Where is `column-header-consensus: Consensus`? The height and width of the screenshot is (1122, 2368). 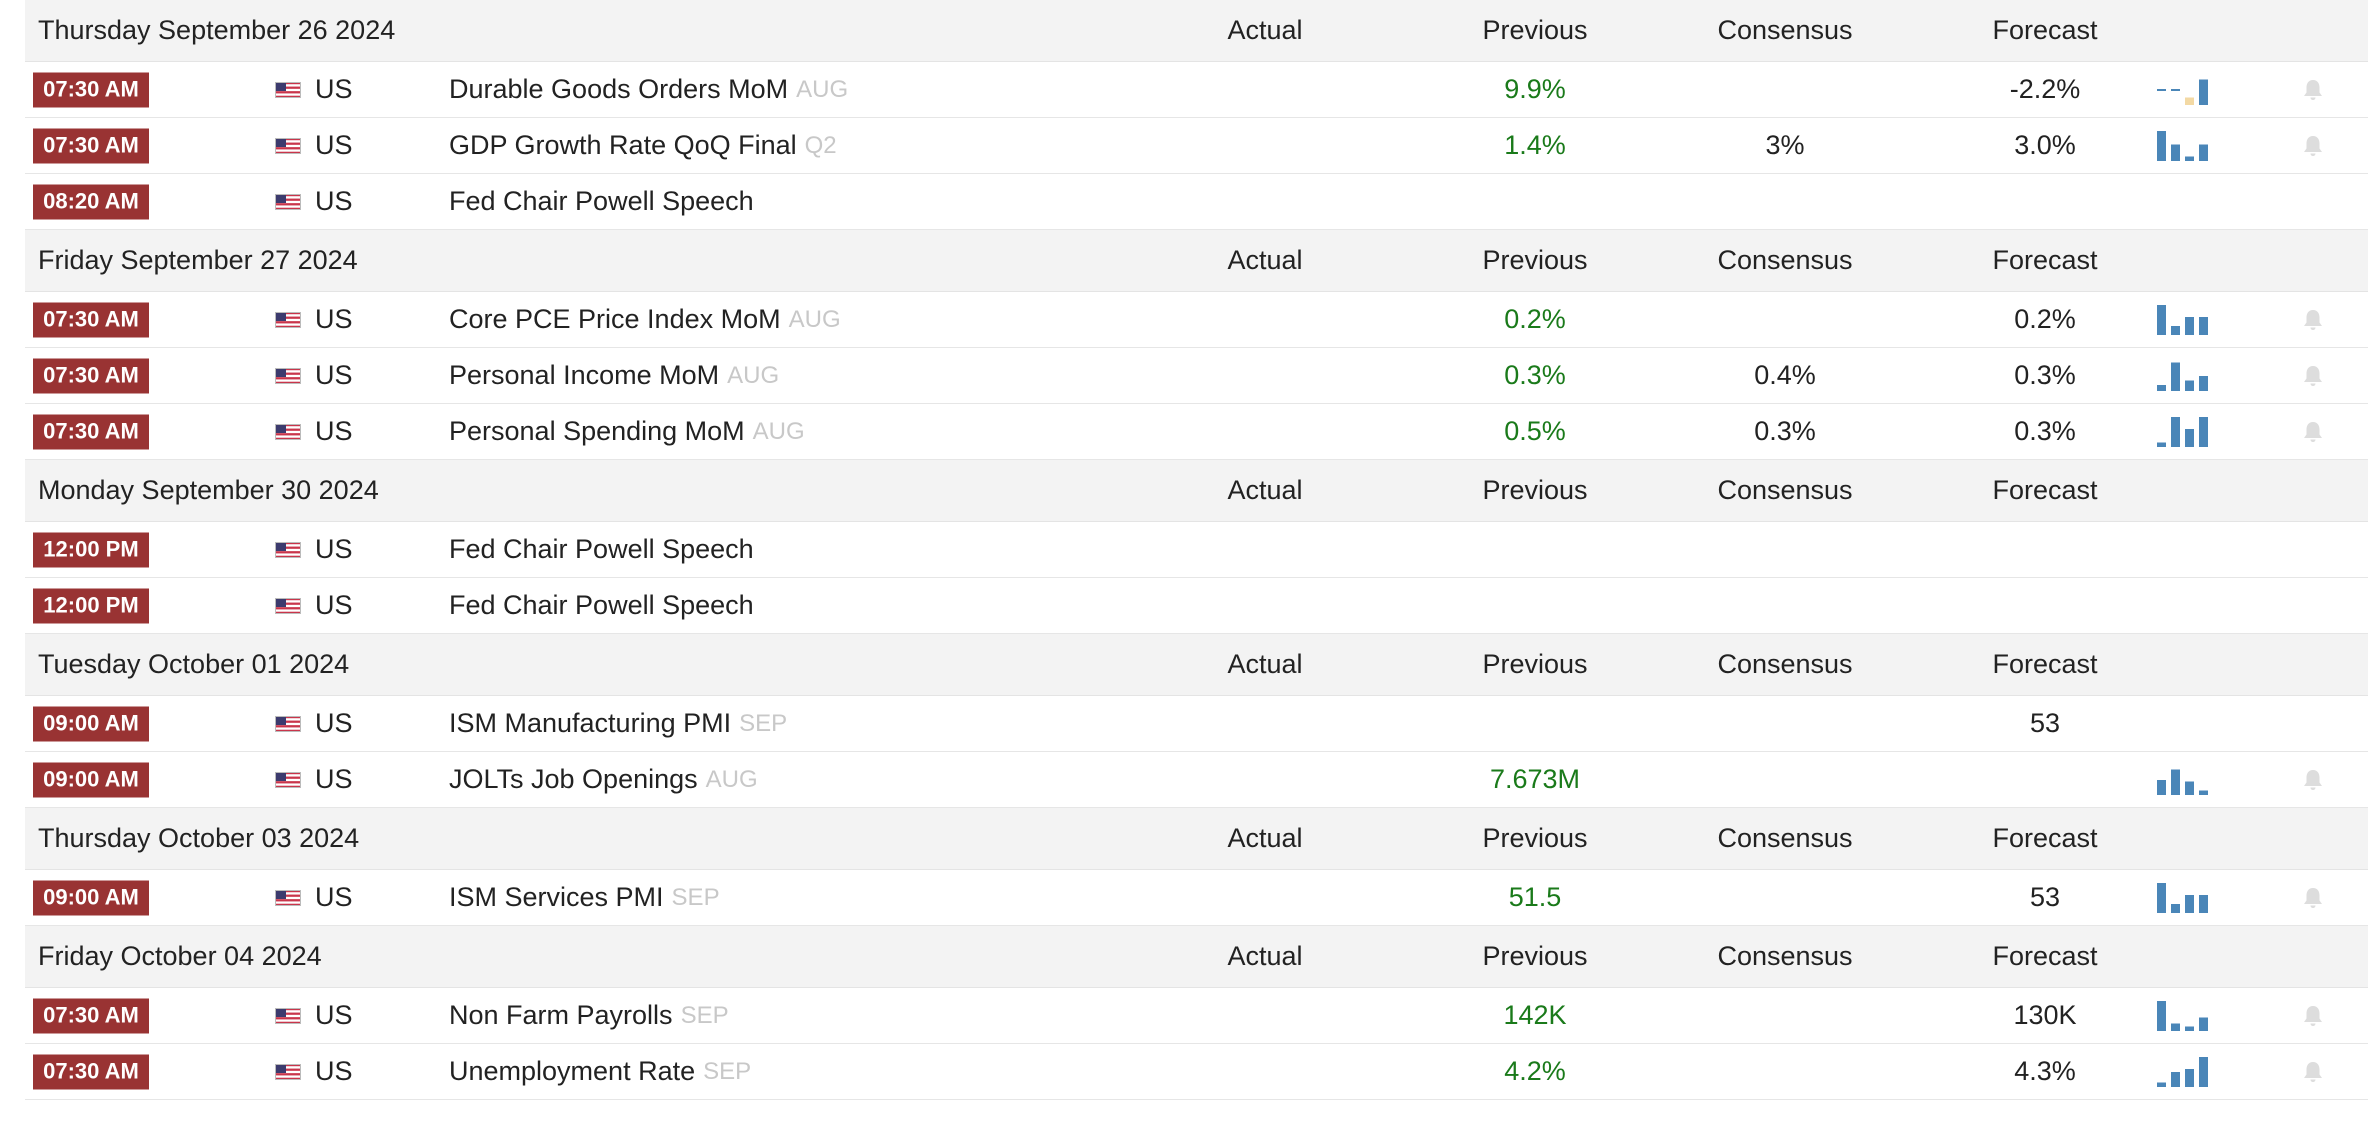 column-header-consensus: Consensus is located at coordinates (1785, 956).